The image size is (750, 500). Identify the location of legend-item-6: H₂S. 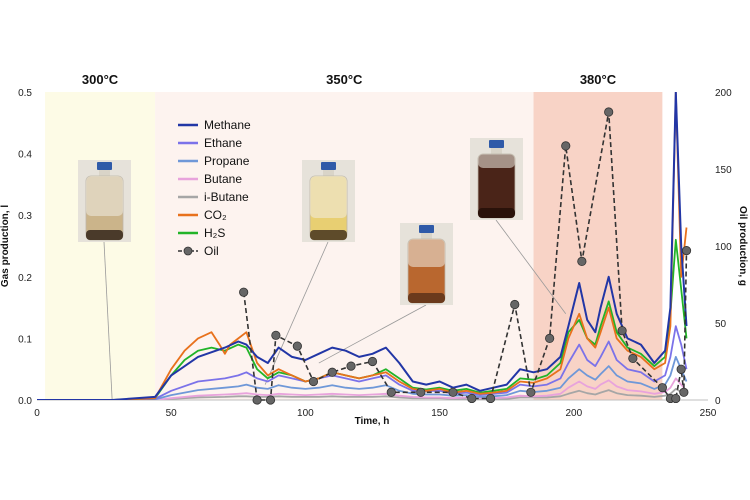
(201, 233).